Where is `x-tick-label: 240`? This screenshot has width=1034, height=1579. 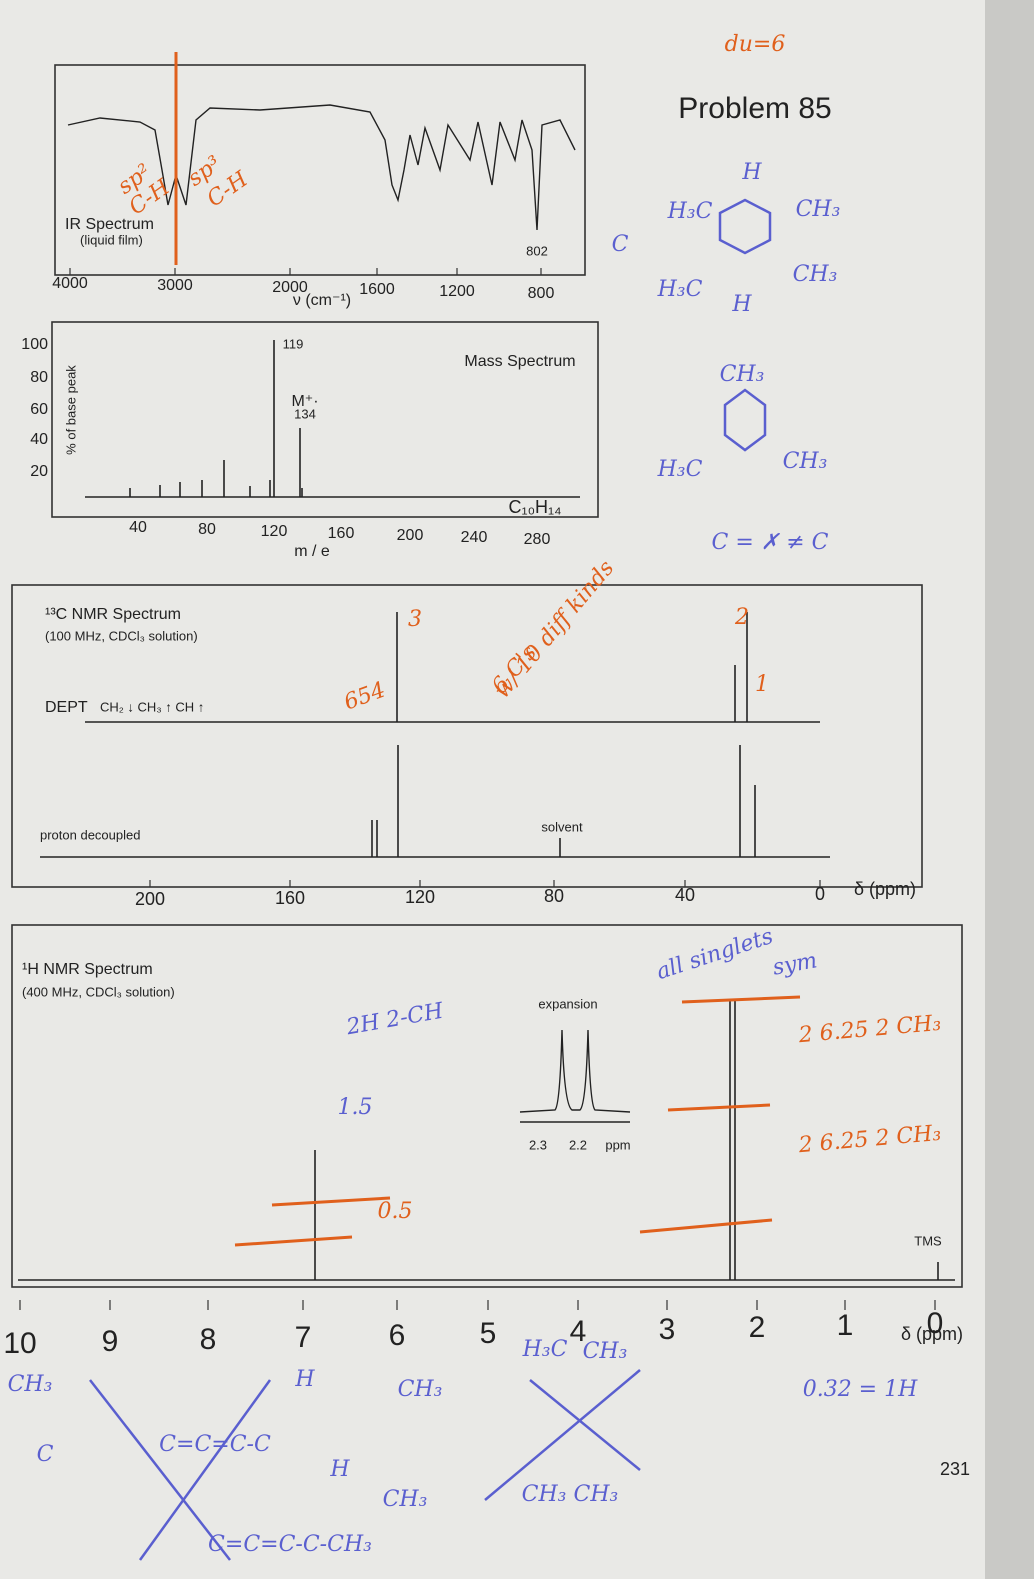
x-tick-label: 240 is located at coordinates (474, 537).